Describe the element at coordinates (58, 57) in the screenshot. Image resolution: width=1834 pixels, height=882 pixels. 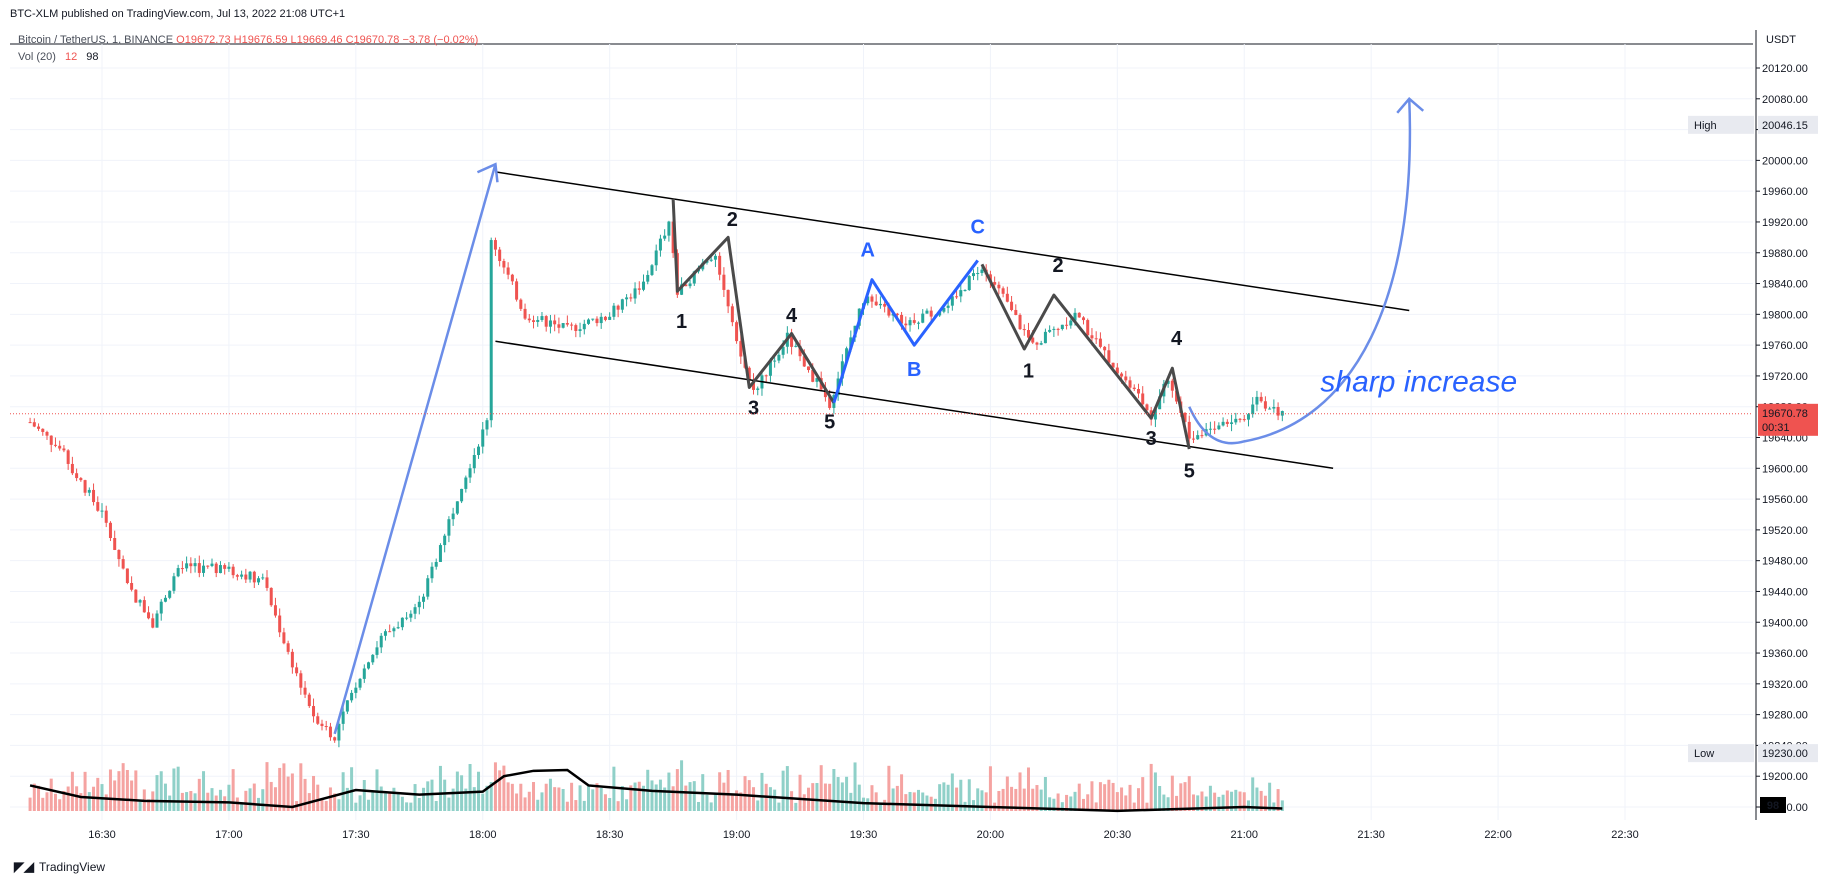
I see `volume-legend: Vol (20) 12 98` at that location.